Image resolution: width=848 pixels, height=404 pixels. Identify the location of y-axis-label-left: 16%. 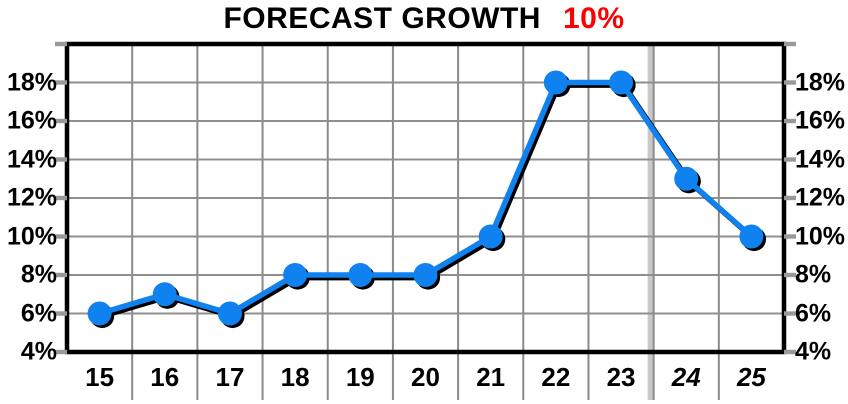
(31, 120).